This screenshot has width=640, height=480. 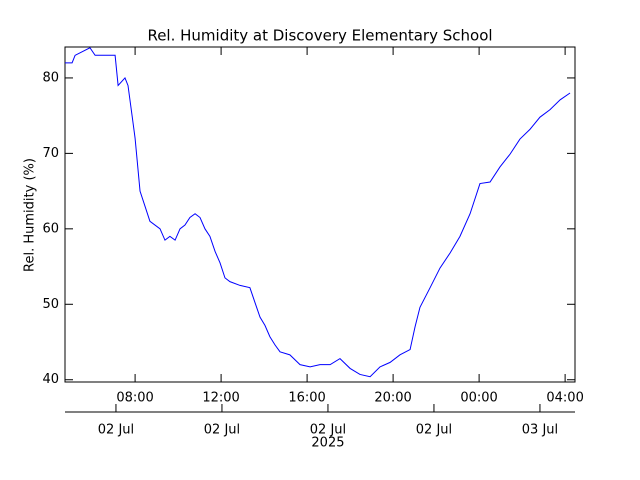 What do you see at coordinates (50, 379) in the screenshot?
I see `y-tick-label: 40` at bounding box center [50, 379].